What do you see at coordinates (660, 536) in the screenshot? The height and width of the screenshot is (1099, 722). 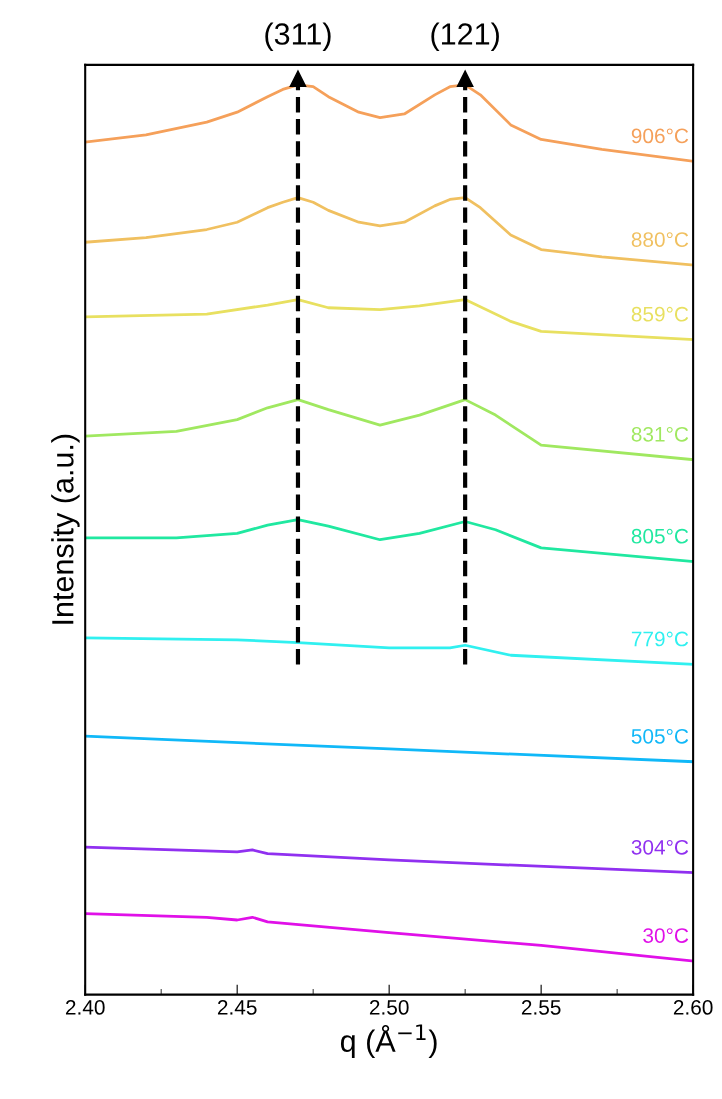 I see `series-label: 805°C` at bounding box center [660, 536].